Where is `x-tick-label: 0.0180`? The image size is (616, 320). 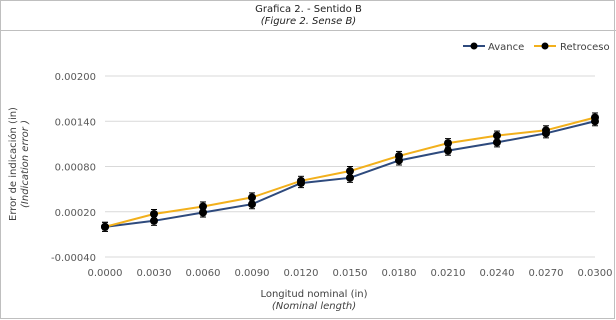 x-tick-label: 0.0180 is located at coordinates (399, 273).